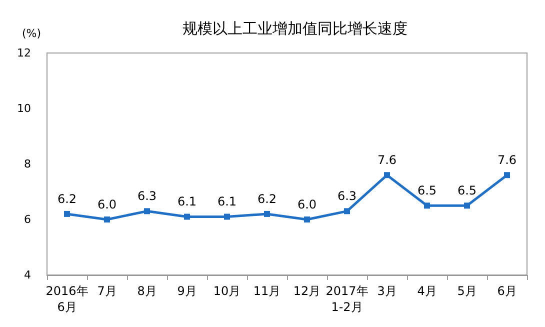  I want to click on x-tick-label: 12月, so click(307, 291).